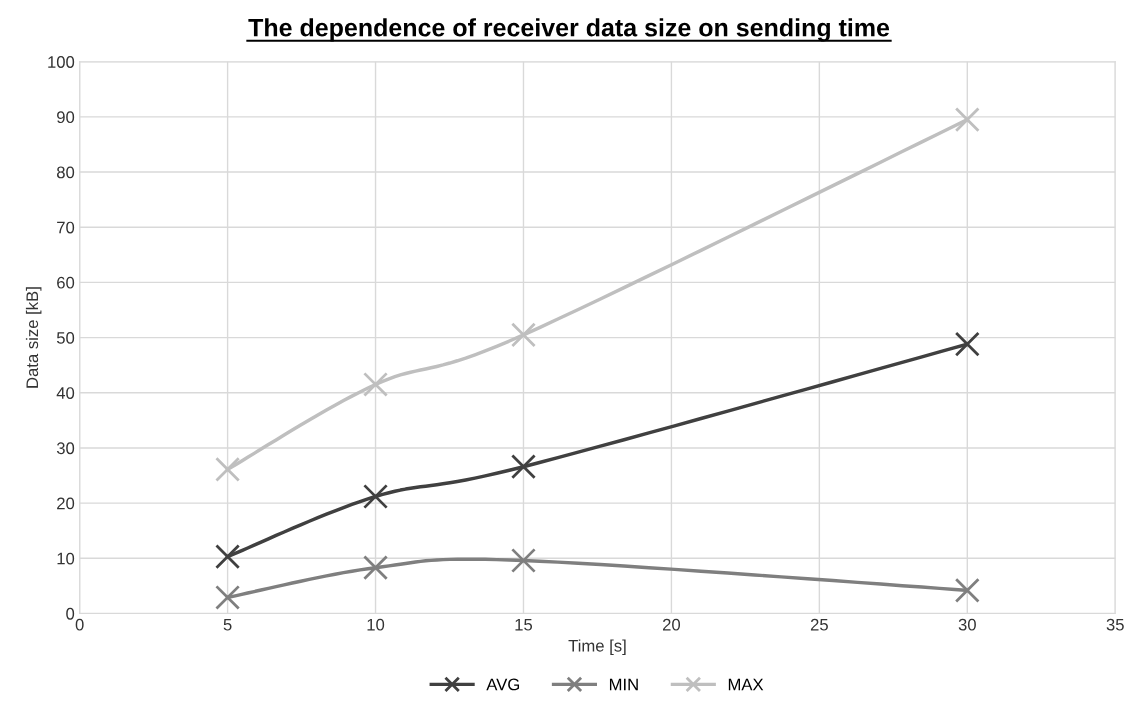 The image size is (1138, 726). What do you see at coordinates (66, 503) in the screenshot?
I see `y-tick-label: 20` at bounding box center [66, 503].